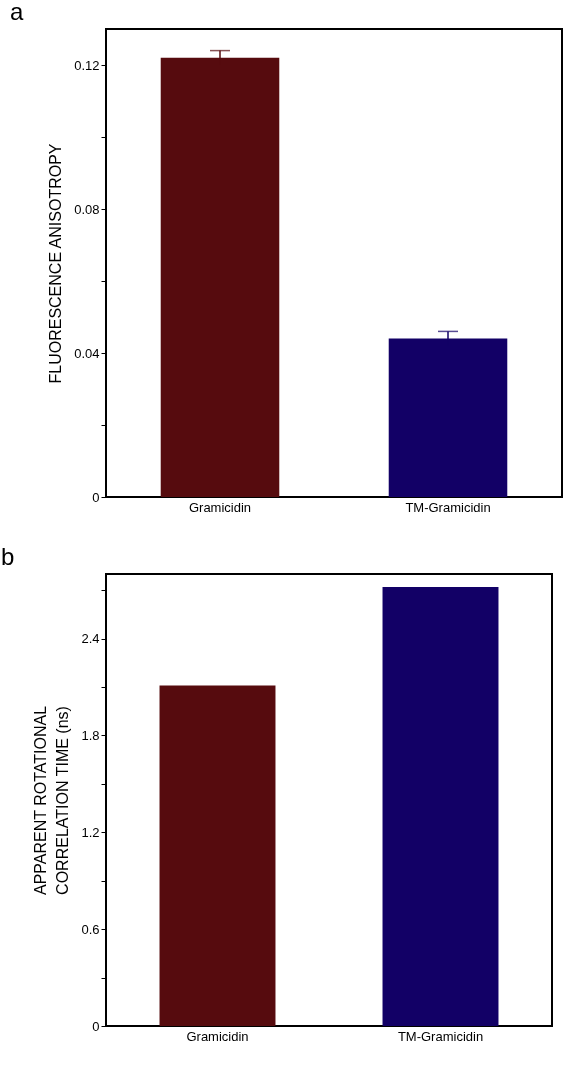  Describe the element at coordinates (90, 929) in the screenshot. I see `y-tick-label: 0.6` at that location.